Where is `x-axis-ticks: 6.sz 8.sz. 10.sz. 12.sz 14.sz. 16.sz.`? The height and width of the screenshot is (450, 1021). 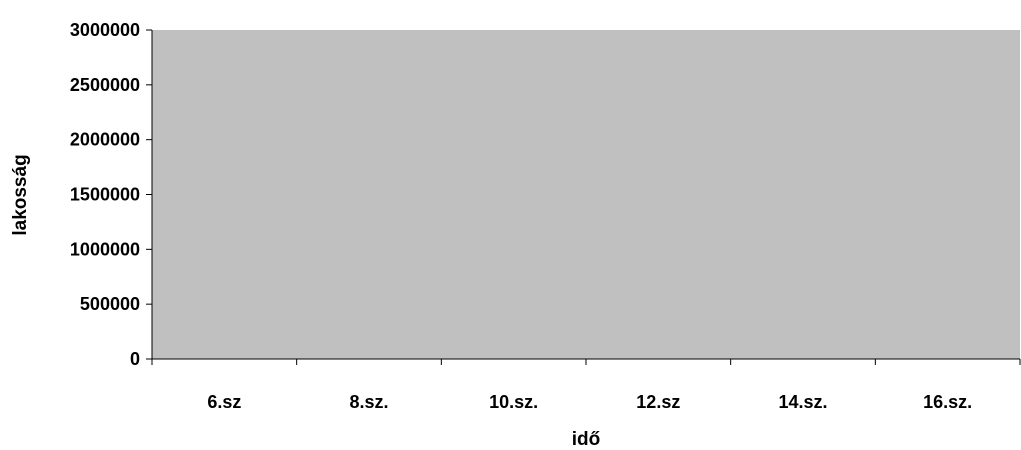
x-axis-ticks: 6.sz 8.sz. 10.sz. 12.sz 14.sz. 16.sz. is located at coordinates (586, 385).